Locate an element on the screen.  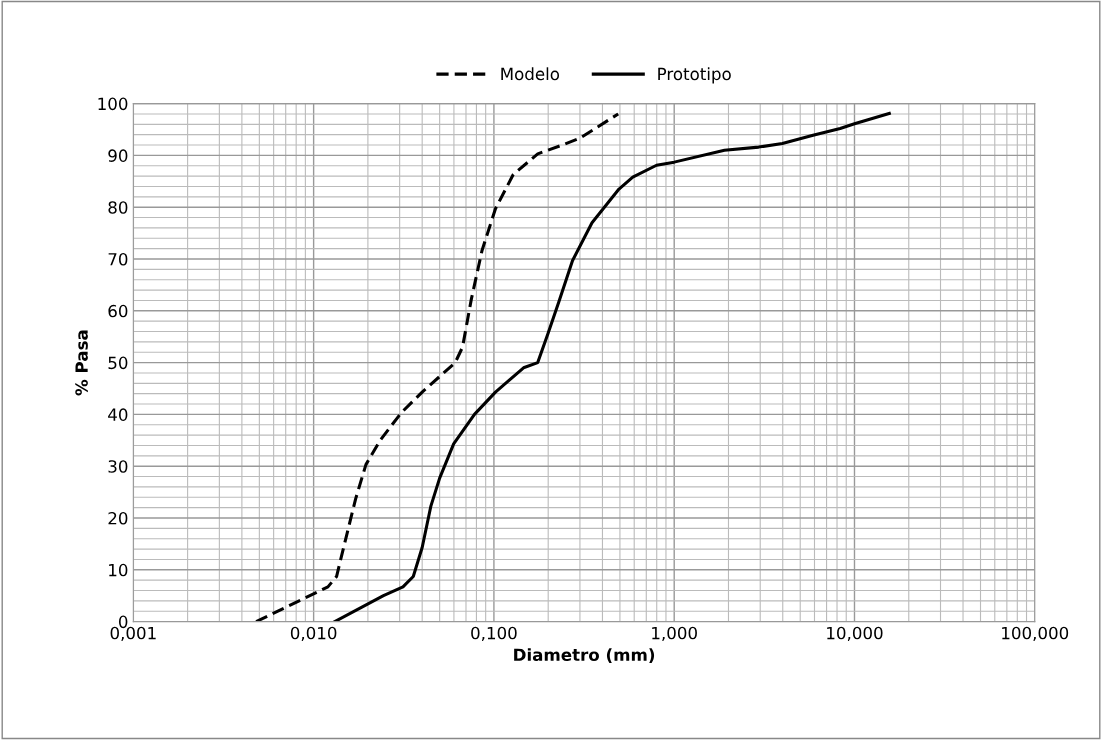
y-tick-label: 80 is located at coordinates (118, 207).